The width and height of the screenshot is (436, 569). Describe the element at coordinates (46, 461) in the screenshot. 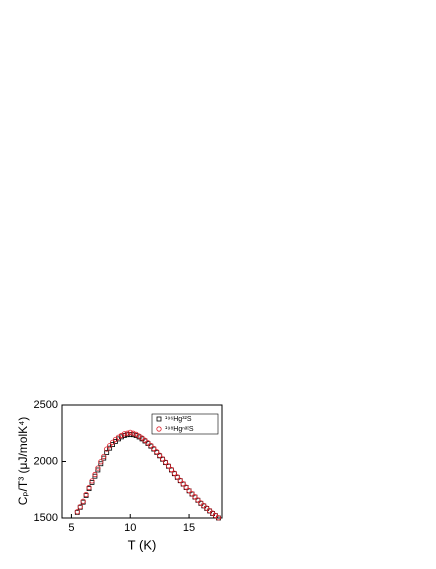

I see `y-tick-label: 2000` at that location.